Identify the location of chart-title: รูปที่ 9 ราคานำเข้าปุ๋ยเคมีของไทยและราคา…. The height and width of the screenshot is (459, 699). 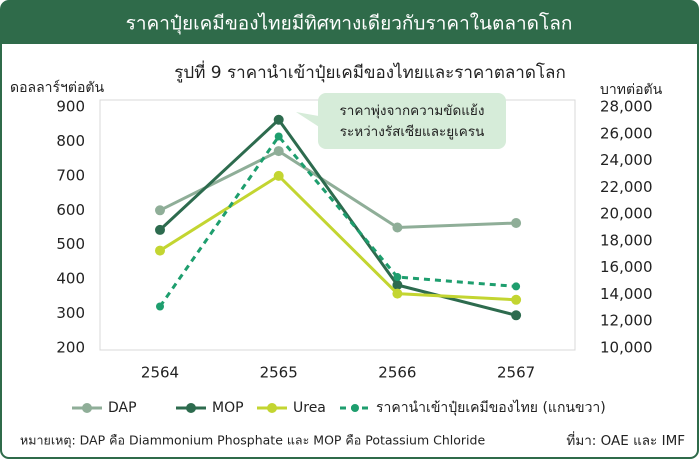
(369, 71).